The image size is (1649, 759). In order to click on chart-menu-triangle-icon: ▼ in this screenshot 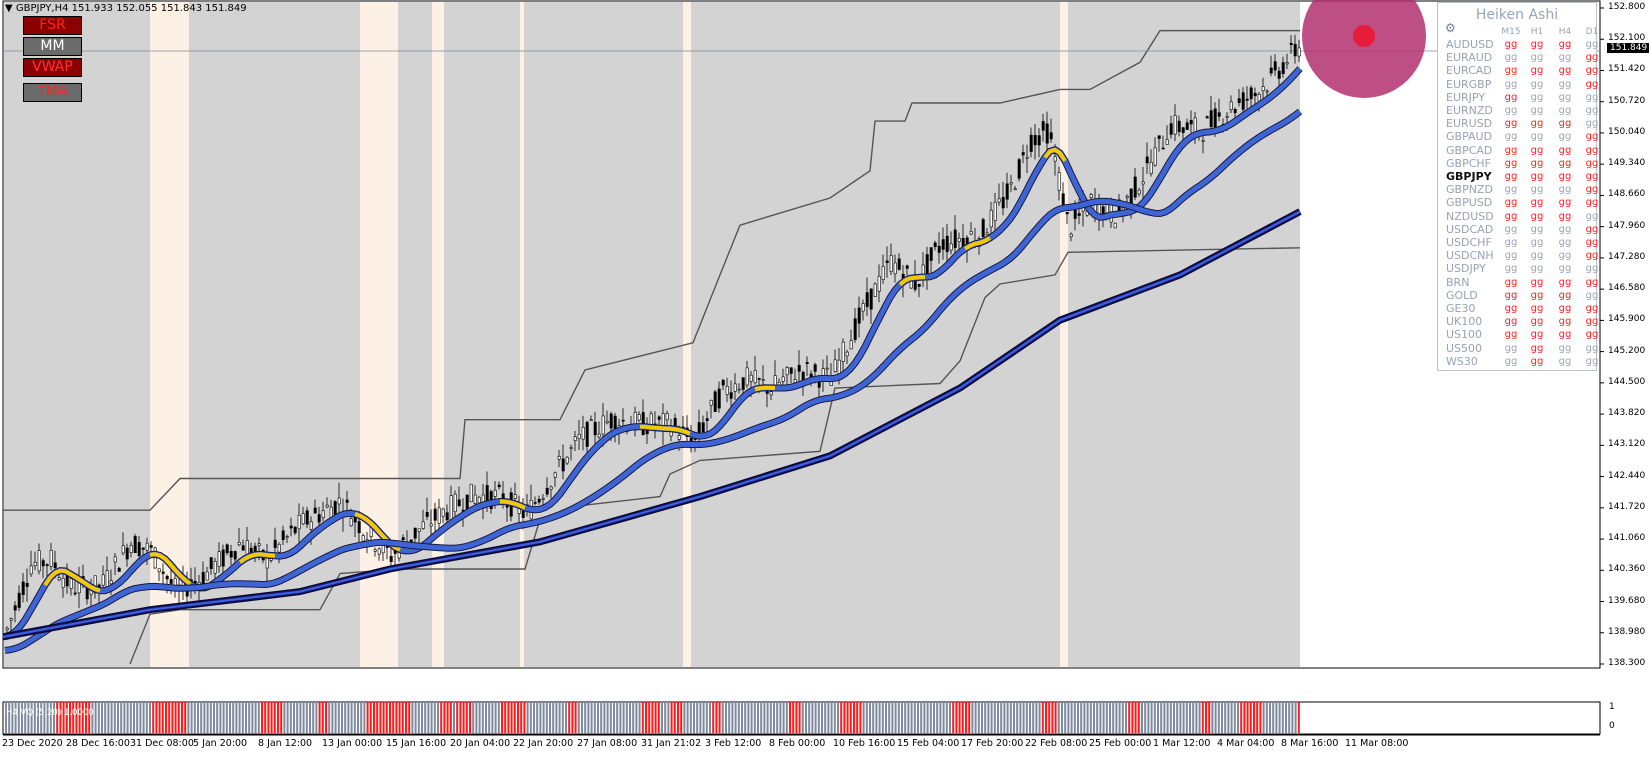, I will do `click(9, 8)`.